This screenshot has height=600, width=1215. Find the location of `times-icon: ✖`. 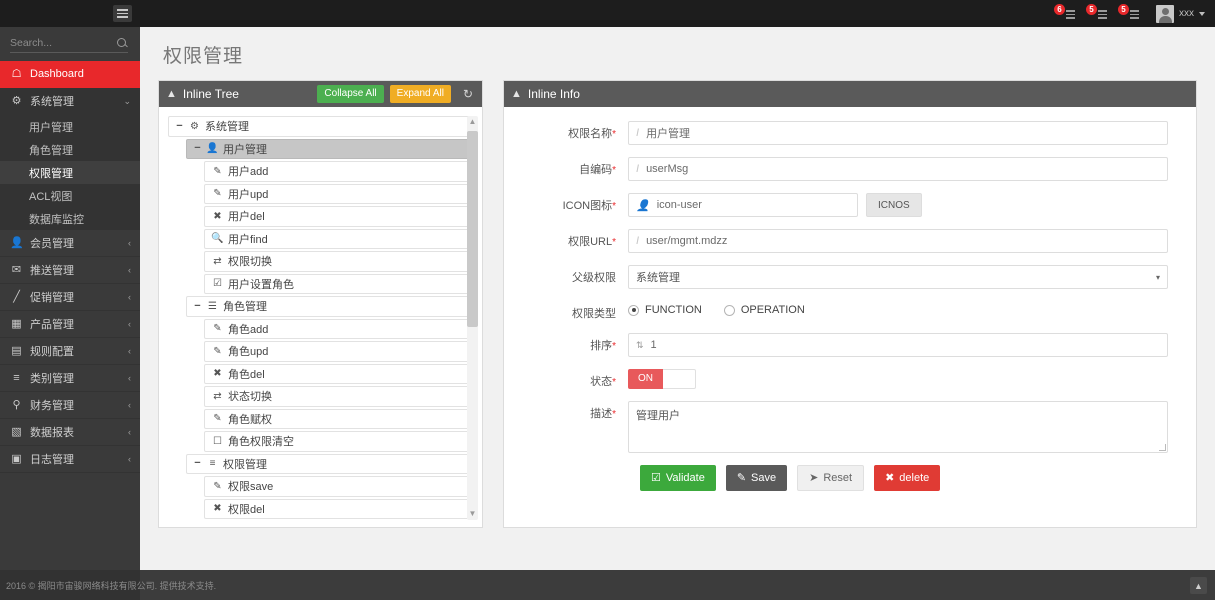

times-icon: ✖ is located at coordinates (217, 374).